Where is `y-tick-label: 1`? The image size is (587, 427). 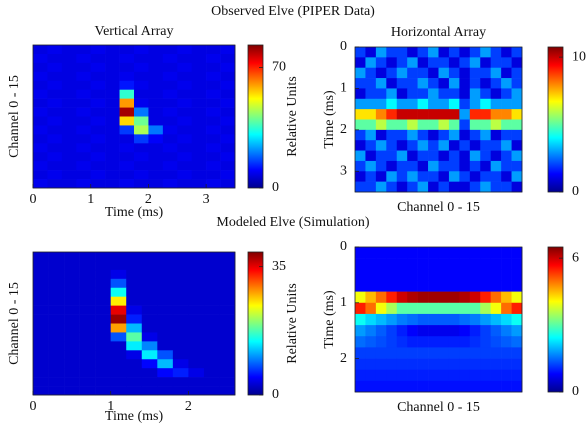 y-tick-label: 1 is located at coordinates (343, 302).